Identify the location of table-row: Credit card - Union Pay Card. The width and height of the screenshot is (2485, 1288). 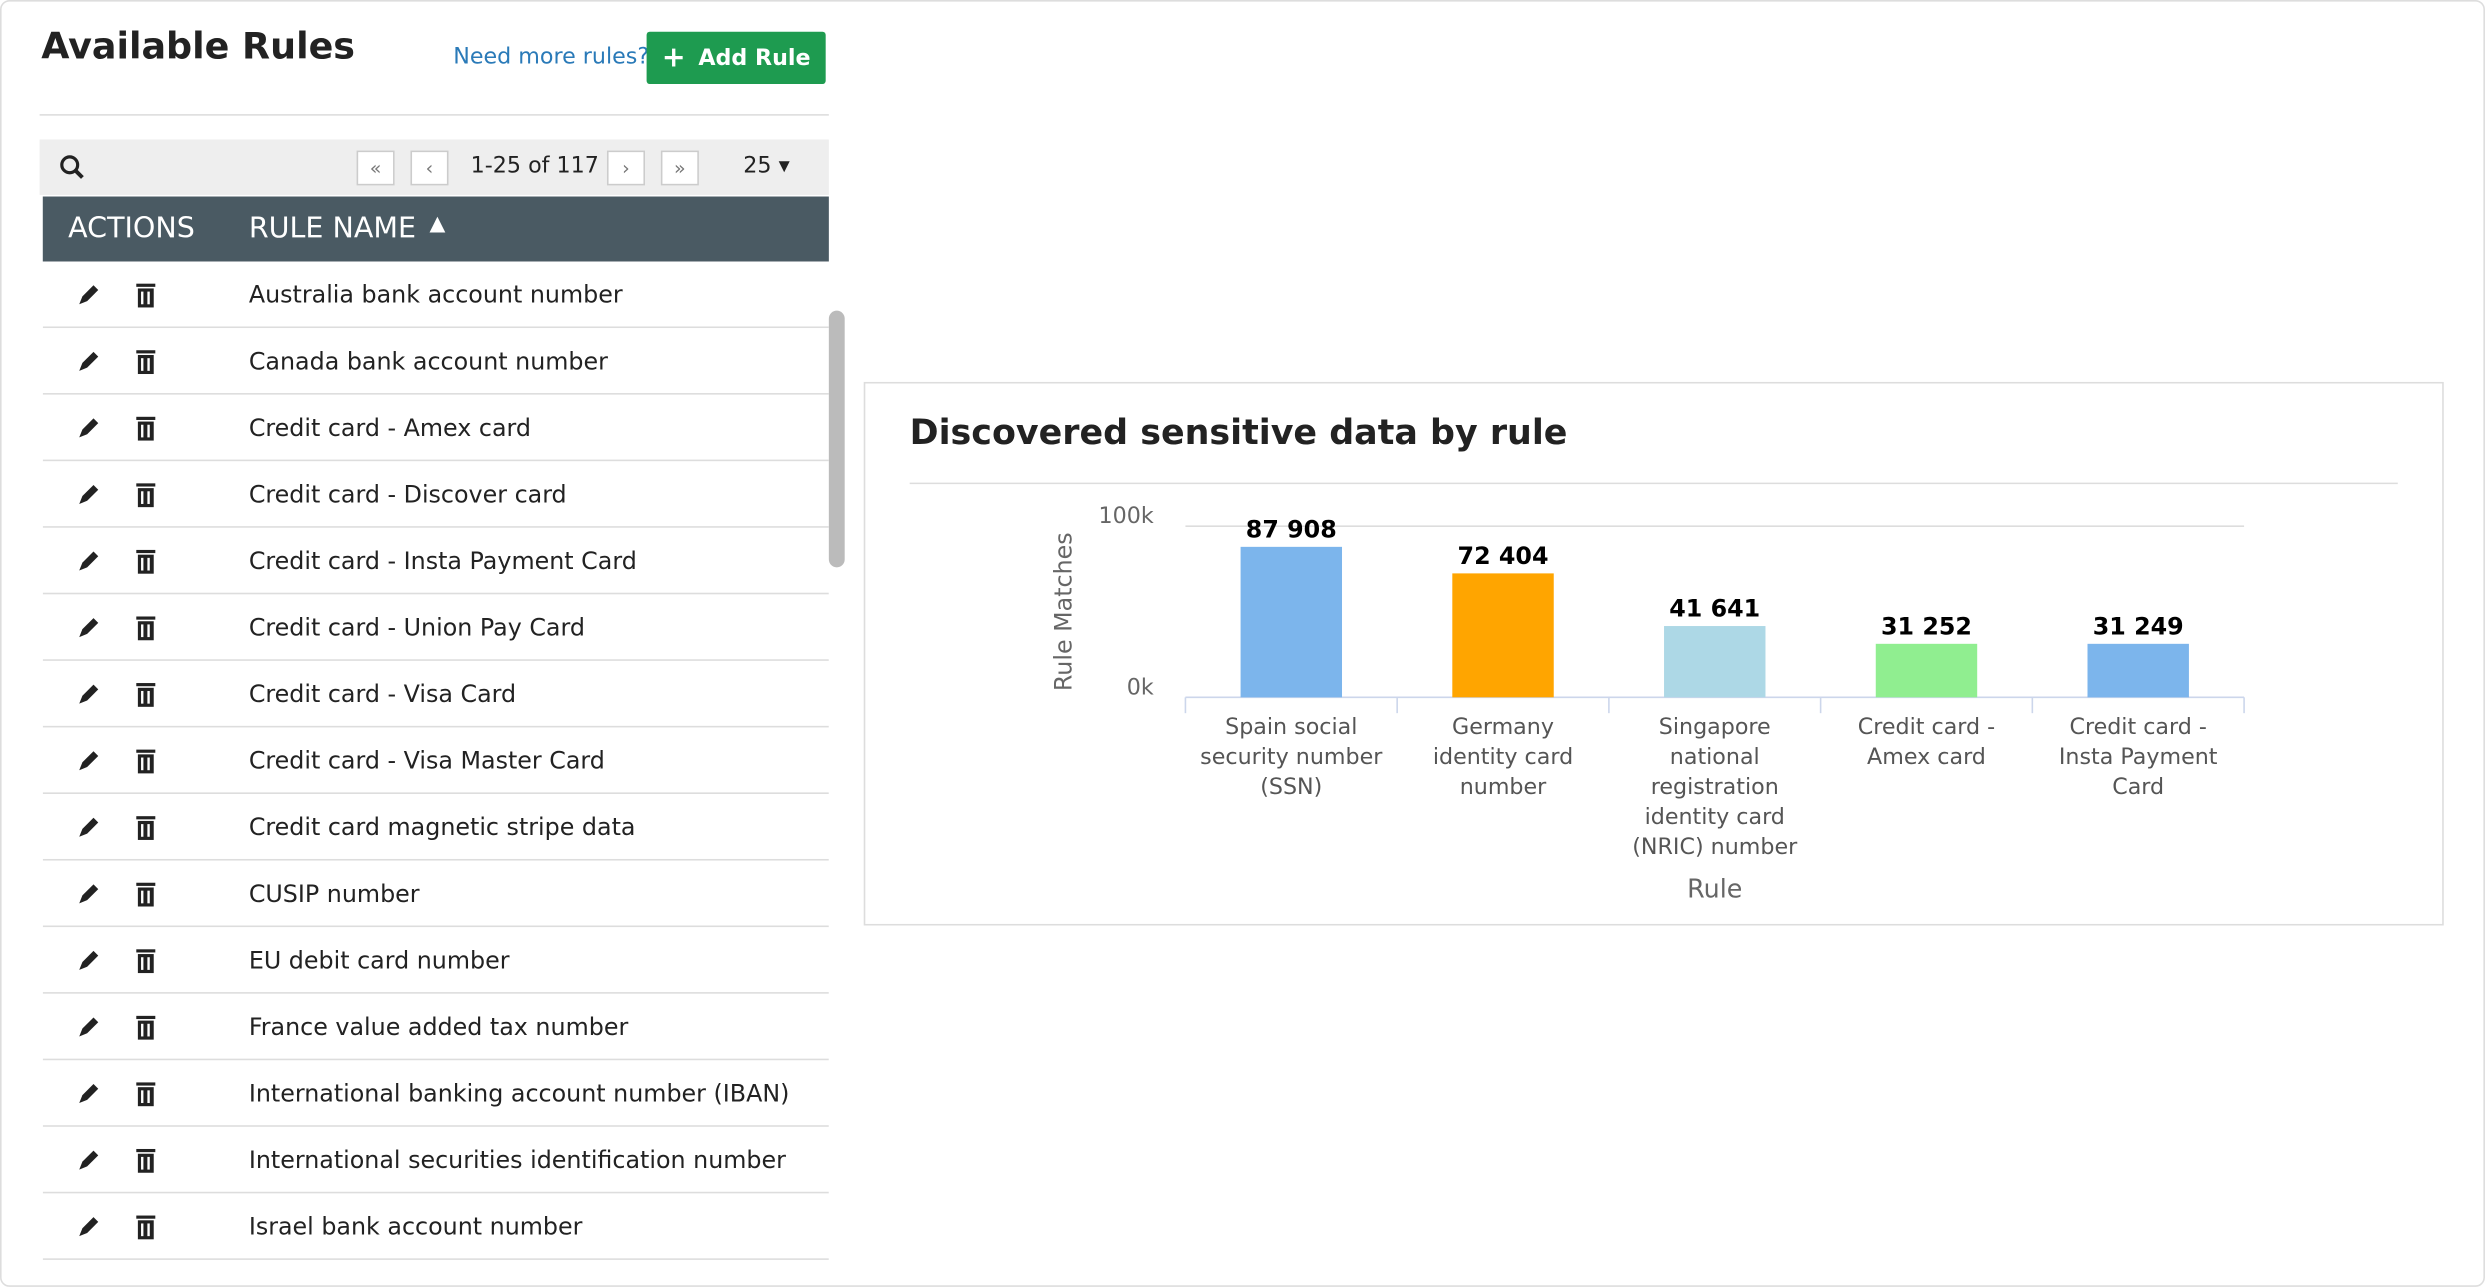
(435, 627).